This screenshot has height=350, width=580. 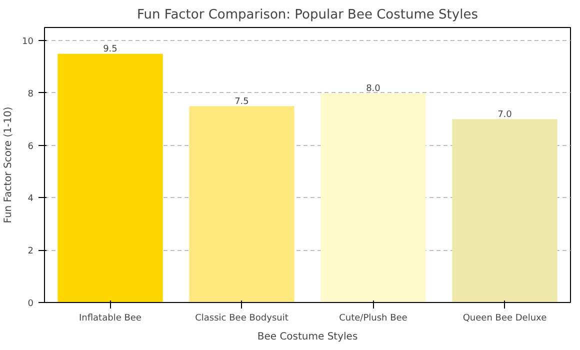 What do you see at coordinates (505, 115) in the screenshot?
I see `data-label: 7.0` at bounding box center [505, 115].